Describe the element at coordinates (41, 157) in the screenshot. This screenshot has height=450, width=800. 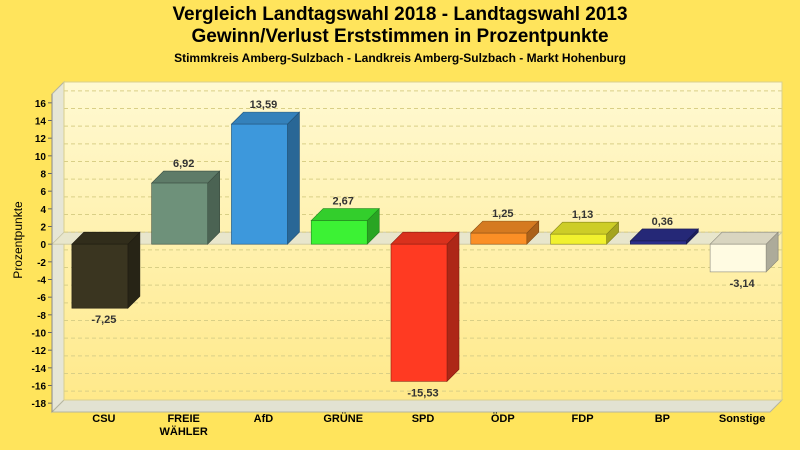
I see `y-tick-label: 10` at that location.